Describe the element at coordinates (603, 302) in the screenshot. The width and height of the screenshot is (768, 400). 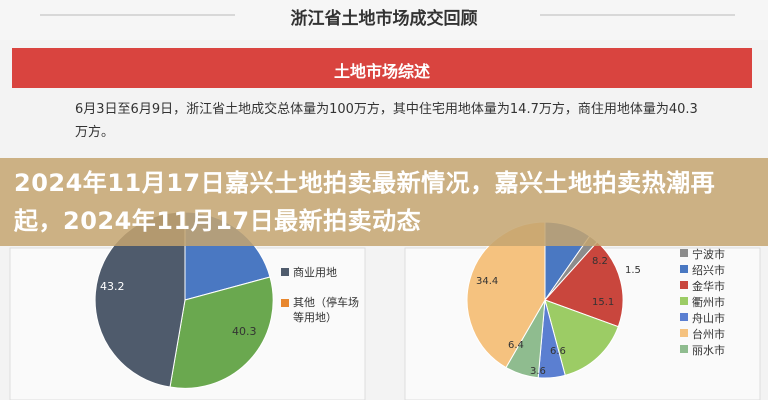
I see `pie-label: 15.1` at that location.